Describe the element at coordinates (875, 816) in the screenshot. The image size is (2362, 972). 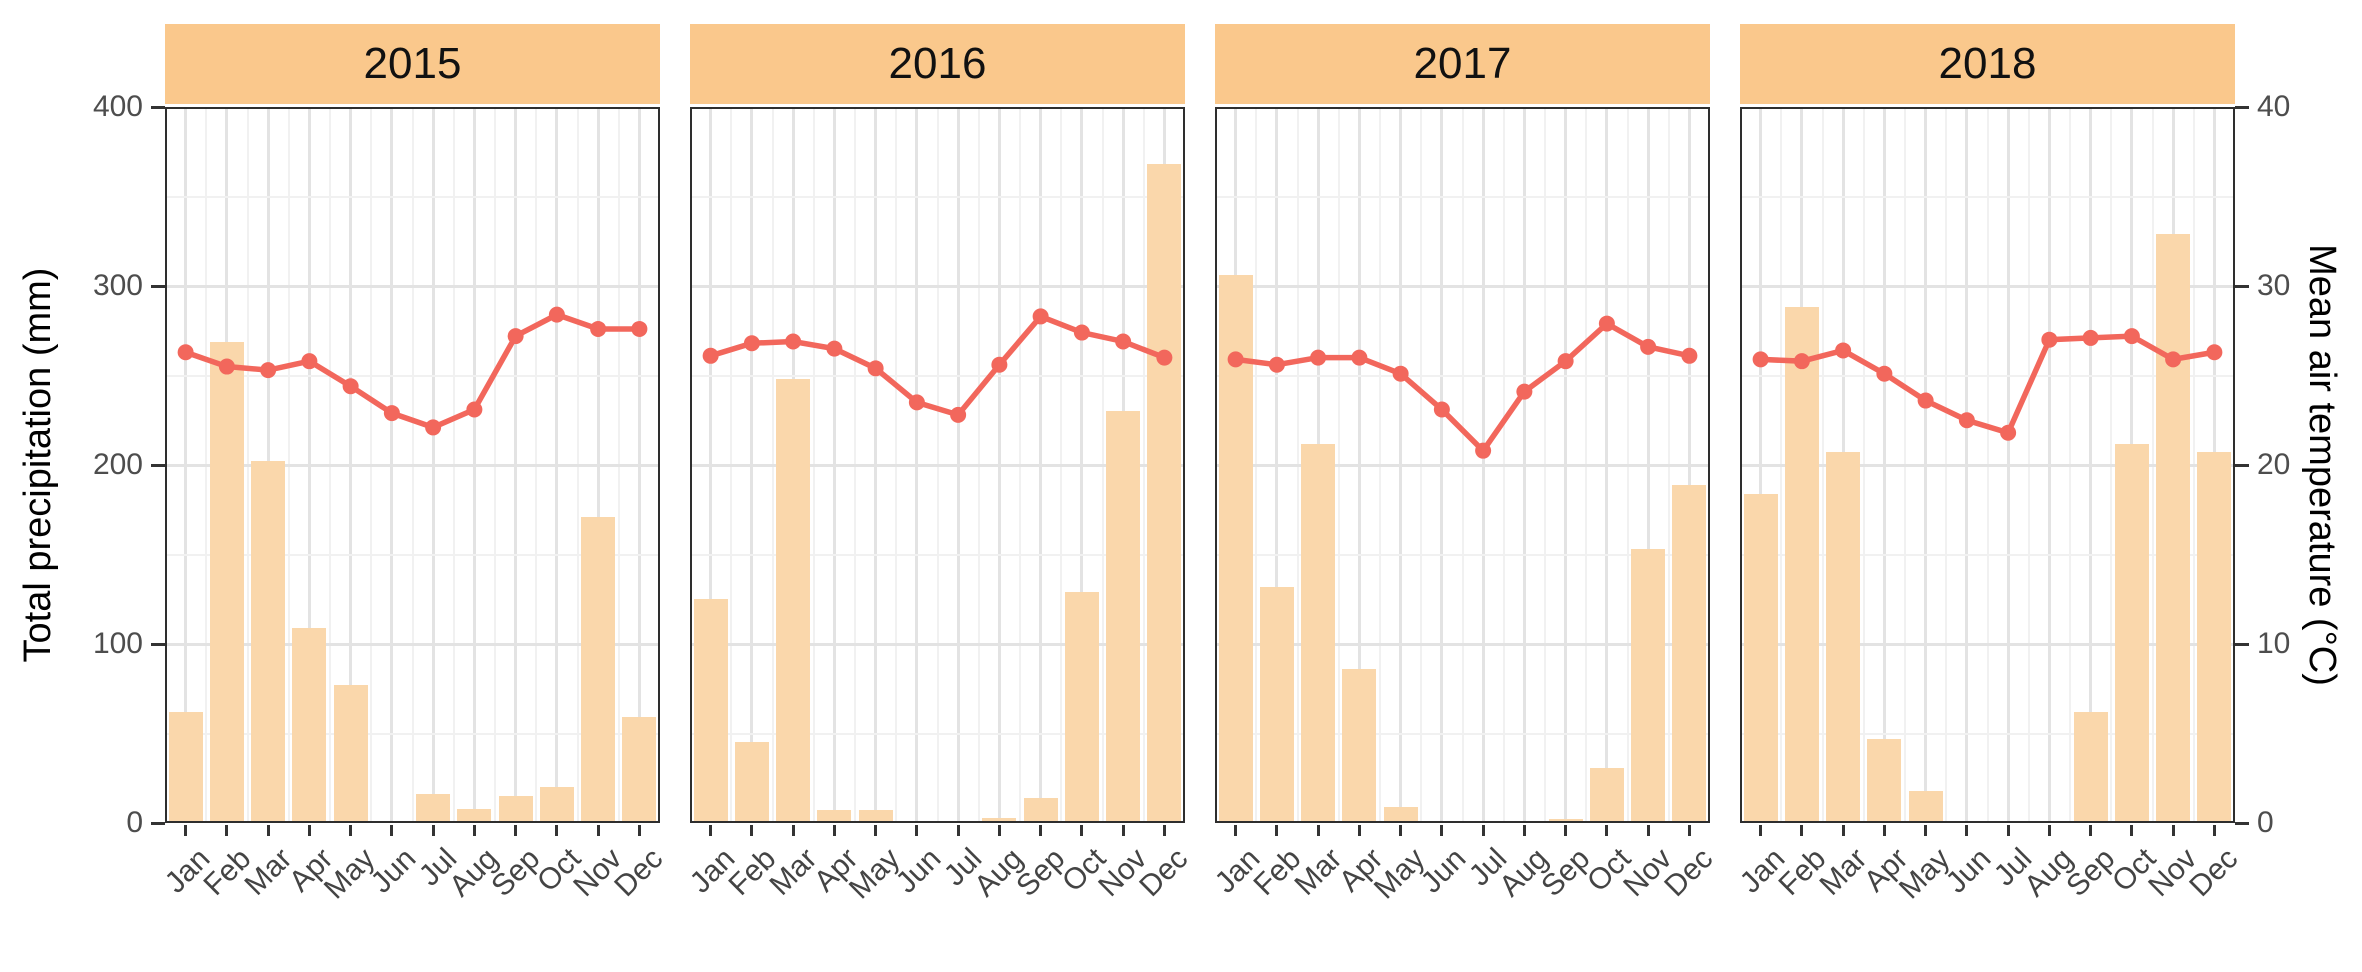
I see `precip-bar-2016-May` at that location.